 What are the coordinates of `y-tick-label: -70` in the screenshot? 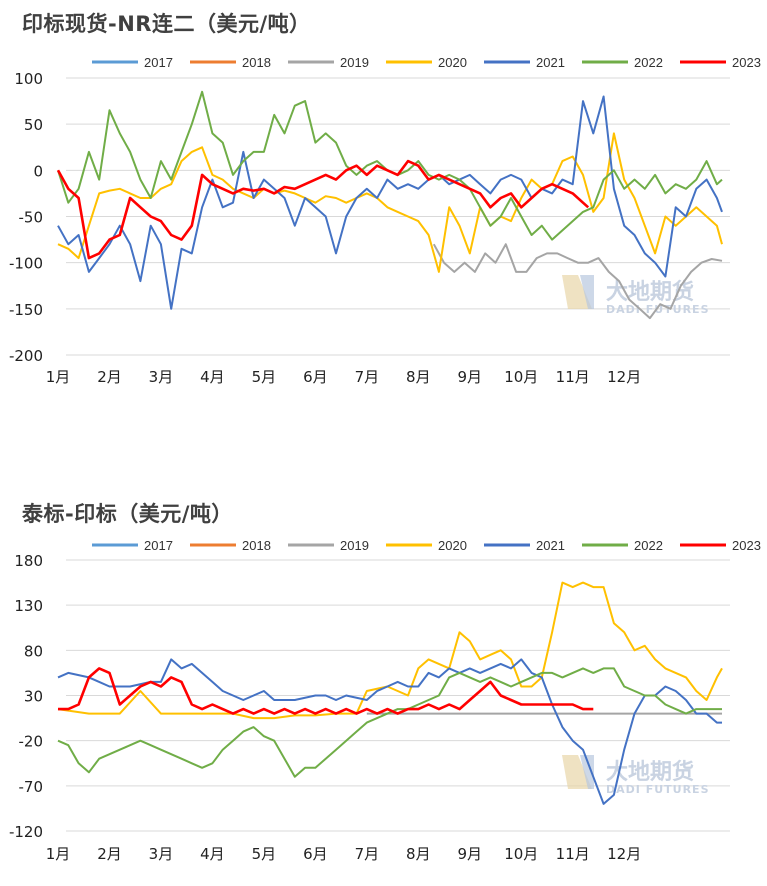 It's located at (31, 787).